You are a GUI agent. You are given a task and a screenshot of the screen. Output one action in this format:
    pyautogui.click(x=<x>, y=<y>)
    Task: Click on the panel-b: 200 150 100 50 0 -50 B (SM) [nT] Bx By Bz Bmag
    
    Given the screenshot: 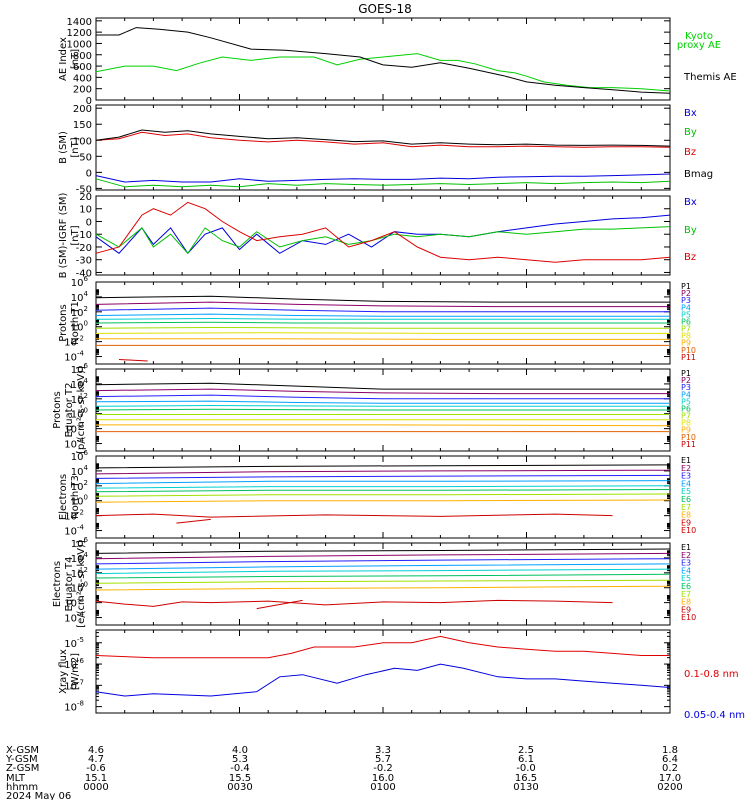 What is the action you would take?
    pyautogui.click(x=385, y=149)
    